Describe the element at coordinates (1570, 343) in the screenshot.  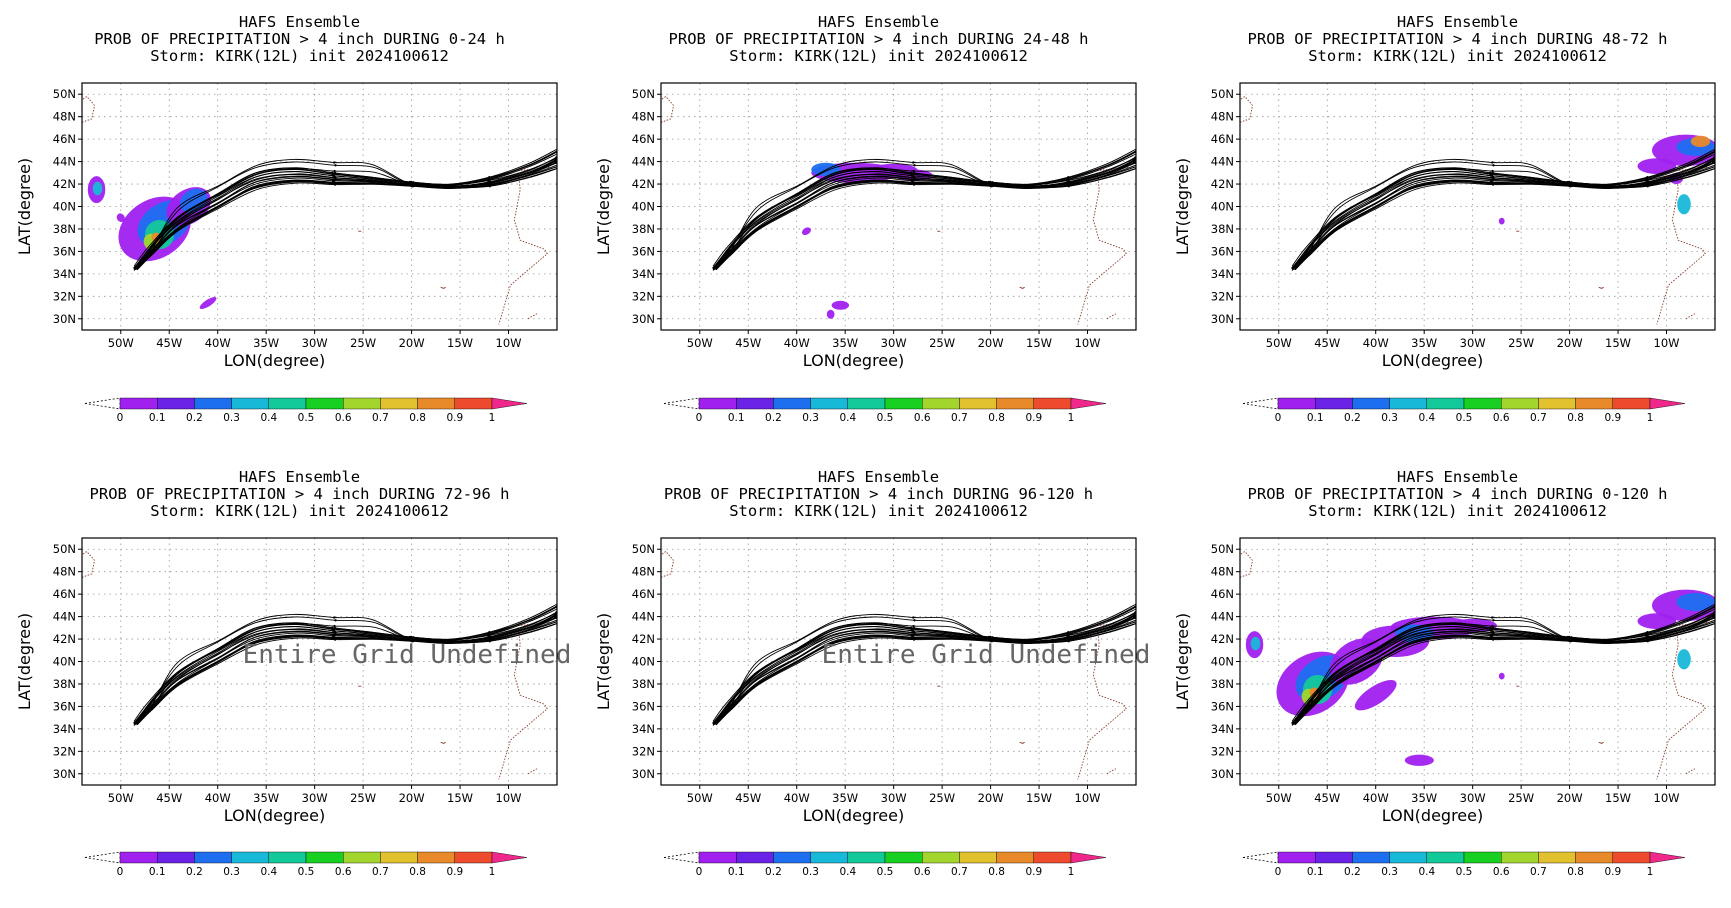
I see `x-tick-label: 20W` at that location.